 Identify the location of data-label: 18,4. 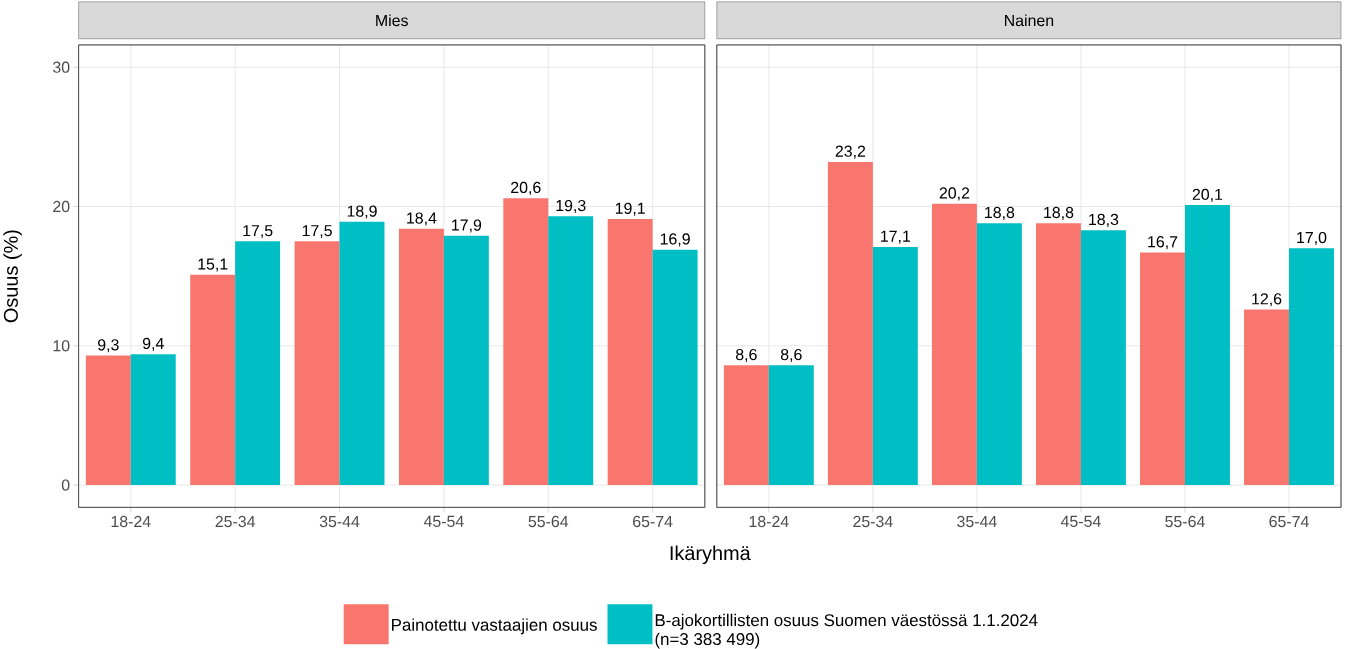
(422, 219).